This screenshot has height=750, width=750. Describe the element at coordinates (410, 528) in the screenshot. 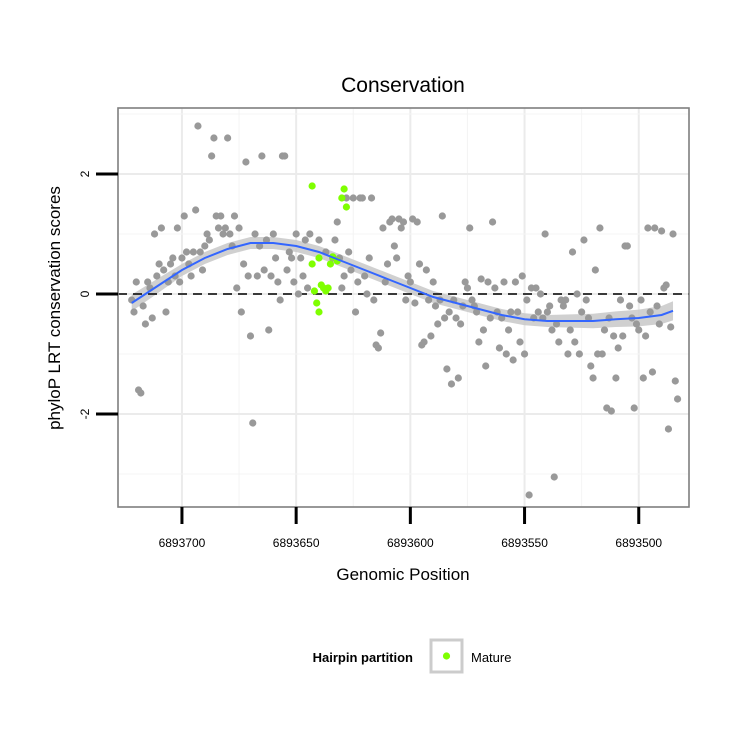

I see `x-axis: 6893700 6893650 6893600 6893550 6893500` at that location.